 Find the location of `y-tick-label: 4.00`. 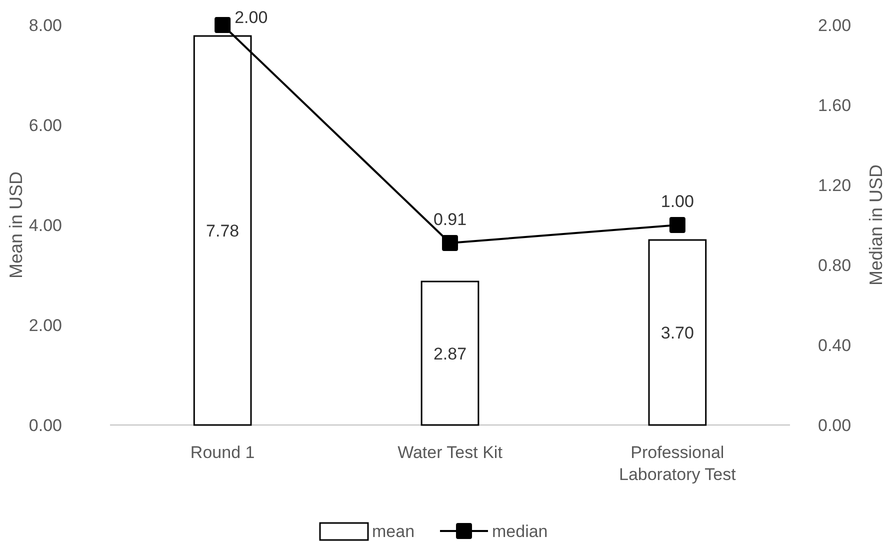

y-tick-label: 4.00 is located at coordinates (45, 225).